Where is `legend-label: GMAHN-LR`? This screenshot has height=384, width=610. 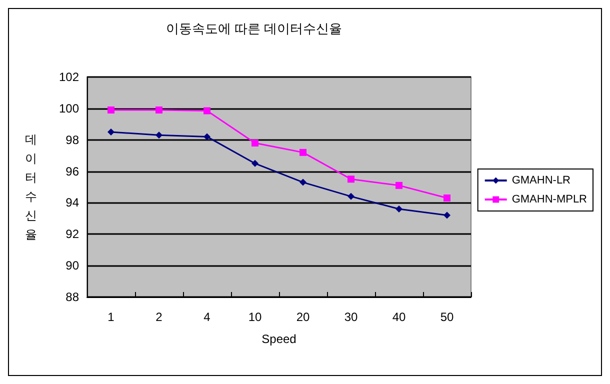
legend-label: GMAHN-LR is located at coordinates (541, 180).